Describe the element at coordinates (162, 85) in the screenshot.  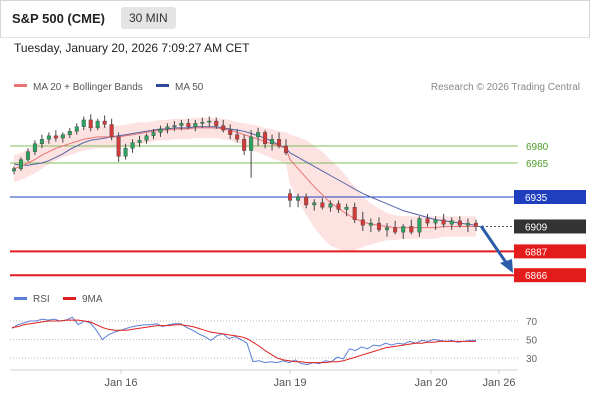
I see `ma50-legend-swatch` at that location.